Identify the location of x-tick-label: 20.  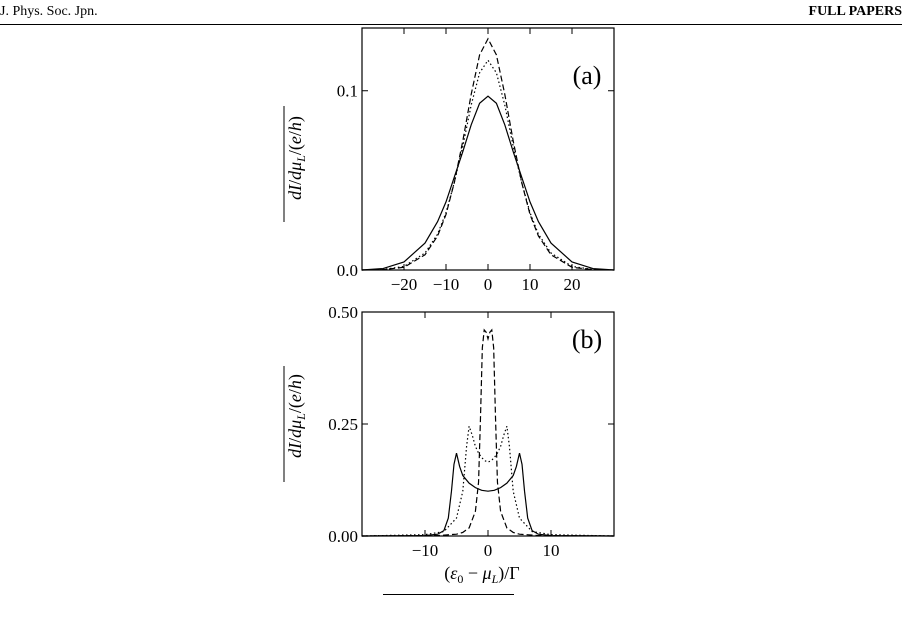
(572, 284).